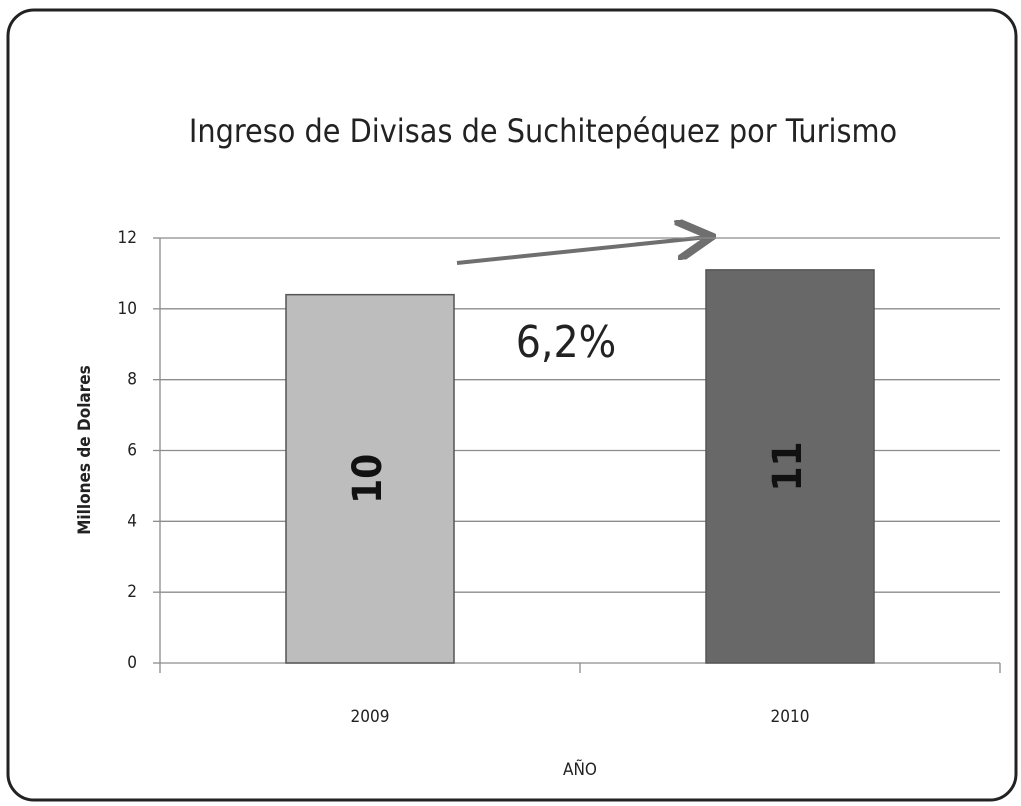 This screenshot has height=806, width=1021. I want to click on trend-arrow, so click(582, 251).